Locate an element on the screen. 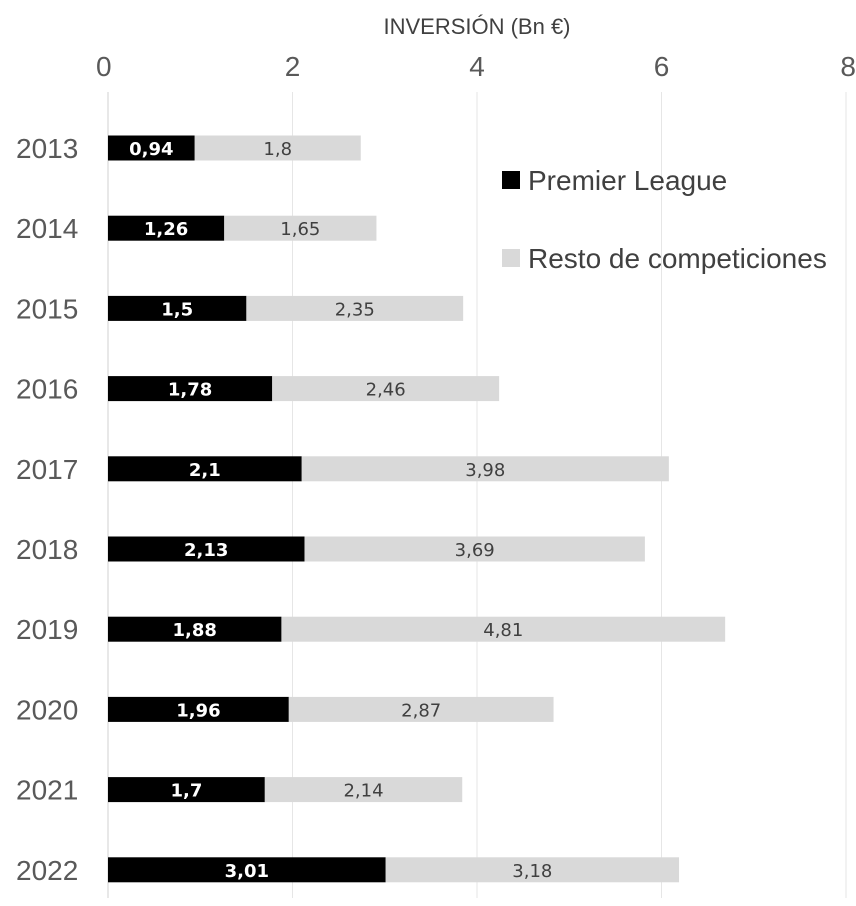  x-axis-title: INVERSIÓN (Bn €) is located at coordinates (476, 26).